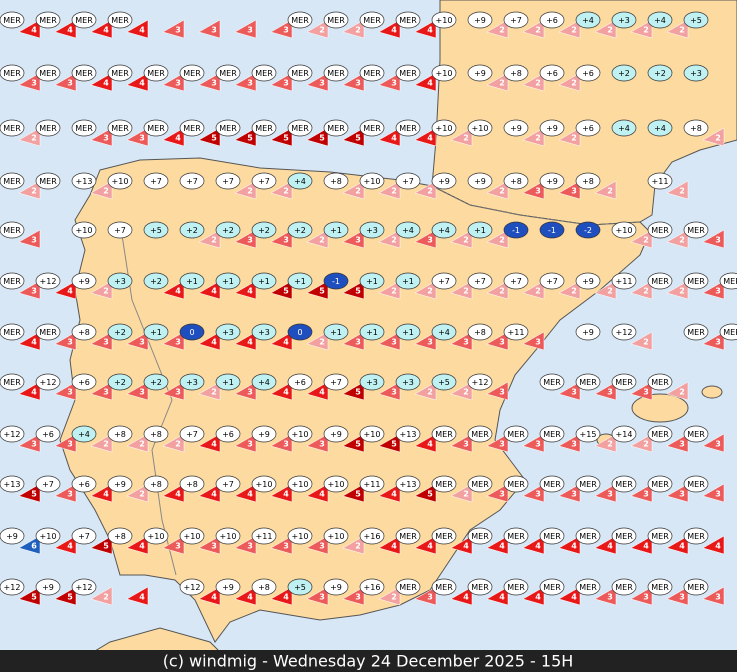 The height and width of the screenshot is (672, 737). I want to click on temp-label: +1, so click(408, 281).